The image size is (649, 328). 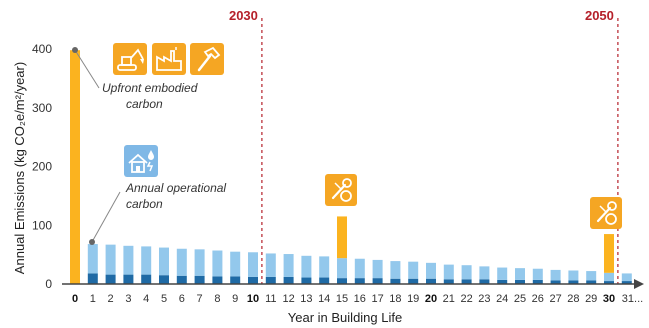 What do you see at coordinates (75, 299) in the screenshot?
I see `x-tick-label: 0` at bounding box center [75, 299].